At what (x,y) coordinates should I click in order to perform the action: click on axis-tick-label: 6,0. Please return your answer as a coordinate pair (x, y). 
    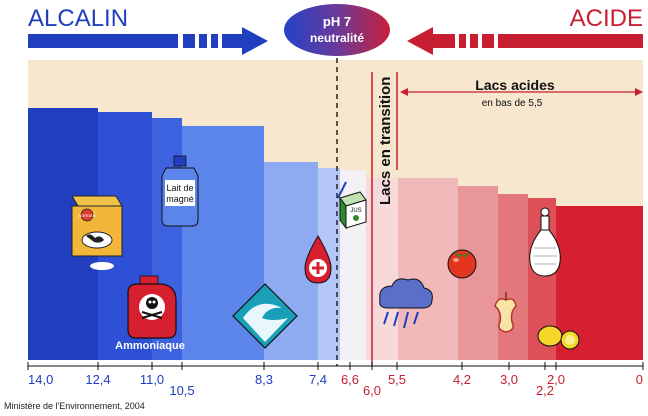
    Looking at the image, I should click on (372, 390).